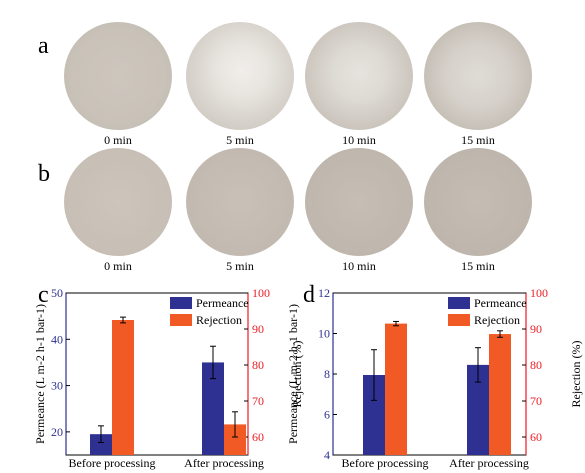  I want to click on right-tick-label-c-1: 70, so click(258, 401).